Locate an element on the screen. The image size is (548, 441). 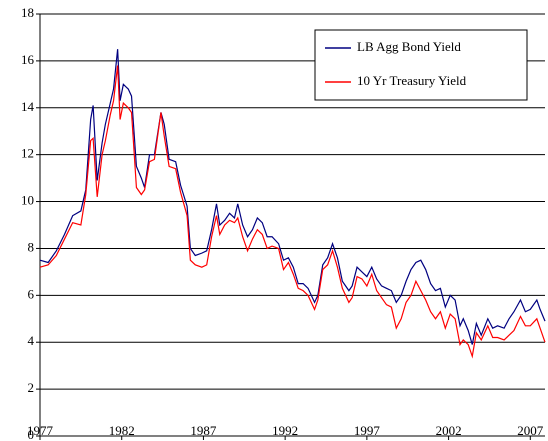
y-tick-label: 6 is located at coordinates (31, 293).